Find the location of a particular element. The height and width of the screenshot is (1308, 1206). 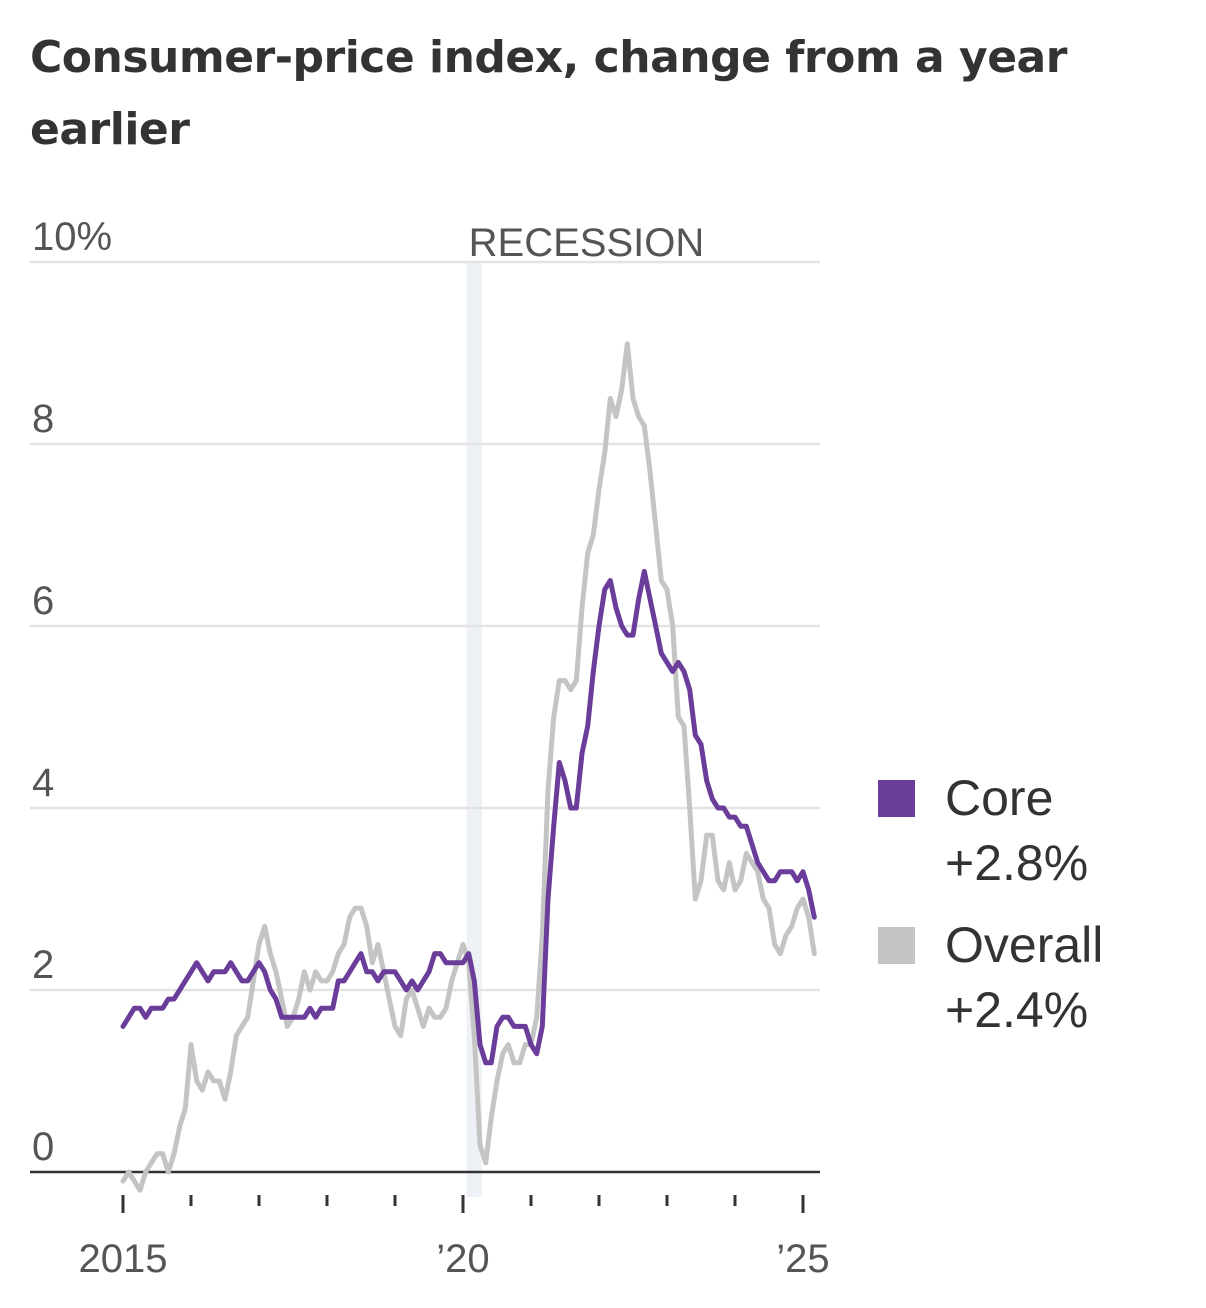

legend-swatch-overall is located at coordinates (896, 945).